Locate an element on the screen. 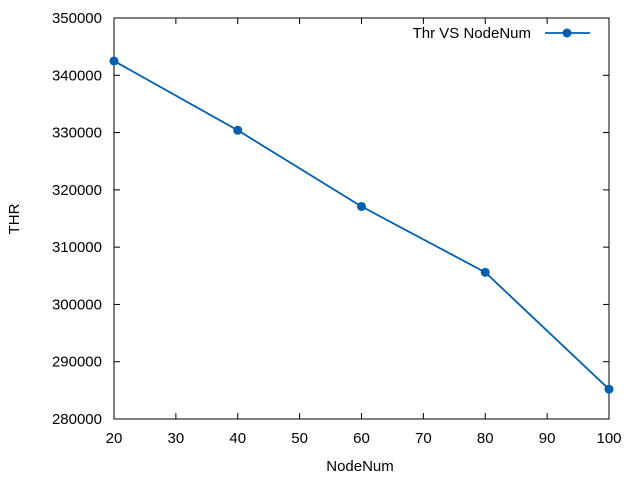  x-tick-label-50: 50 is located at coordinates (299, 438).